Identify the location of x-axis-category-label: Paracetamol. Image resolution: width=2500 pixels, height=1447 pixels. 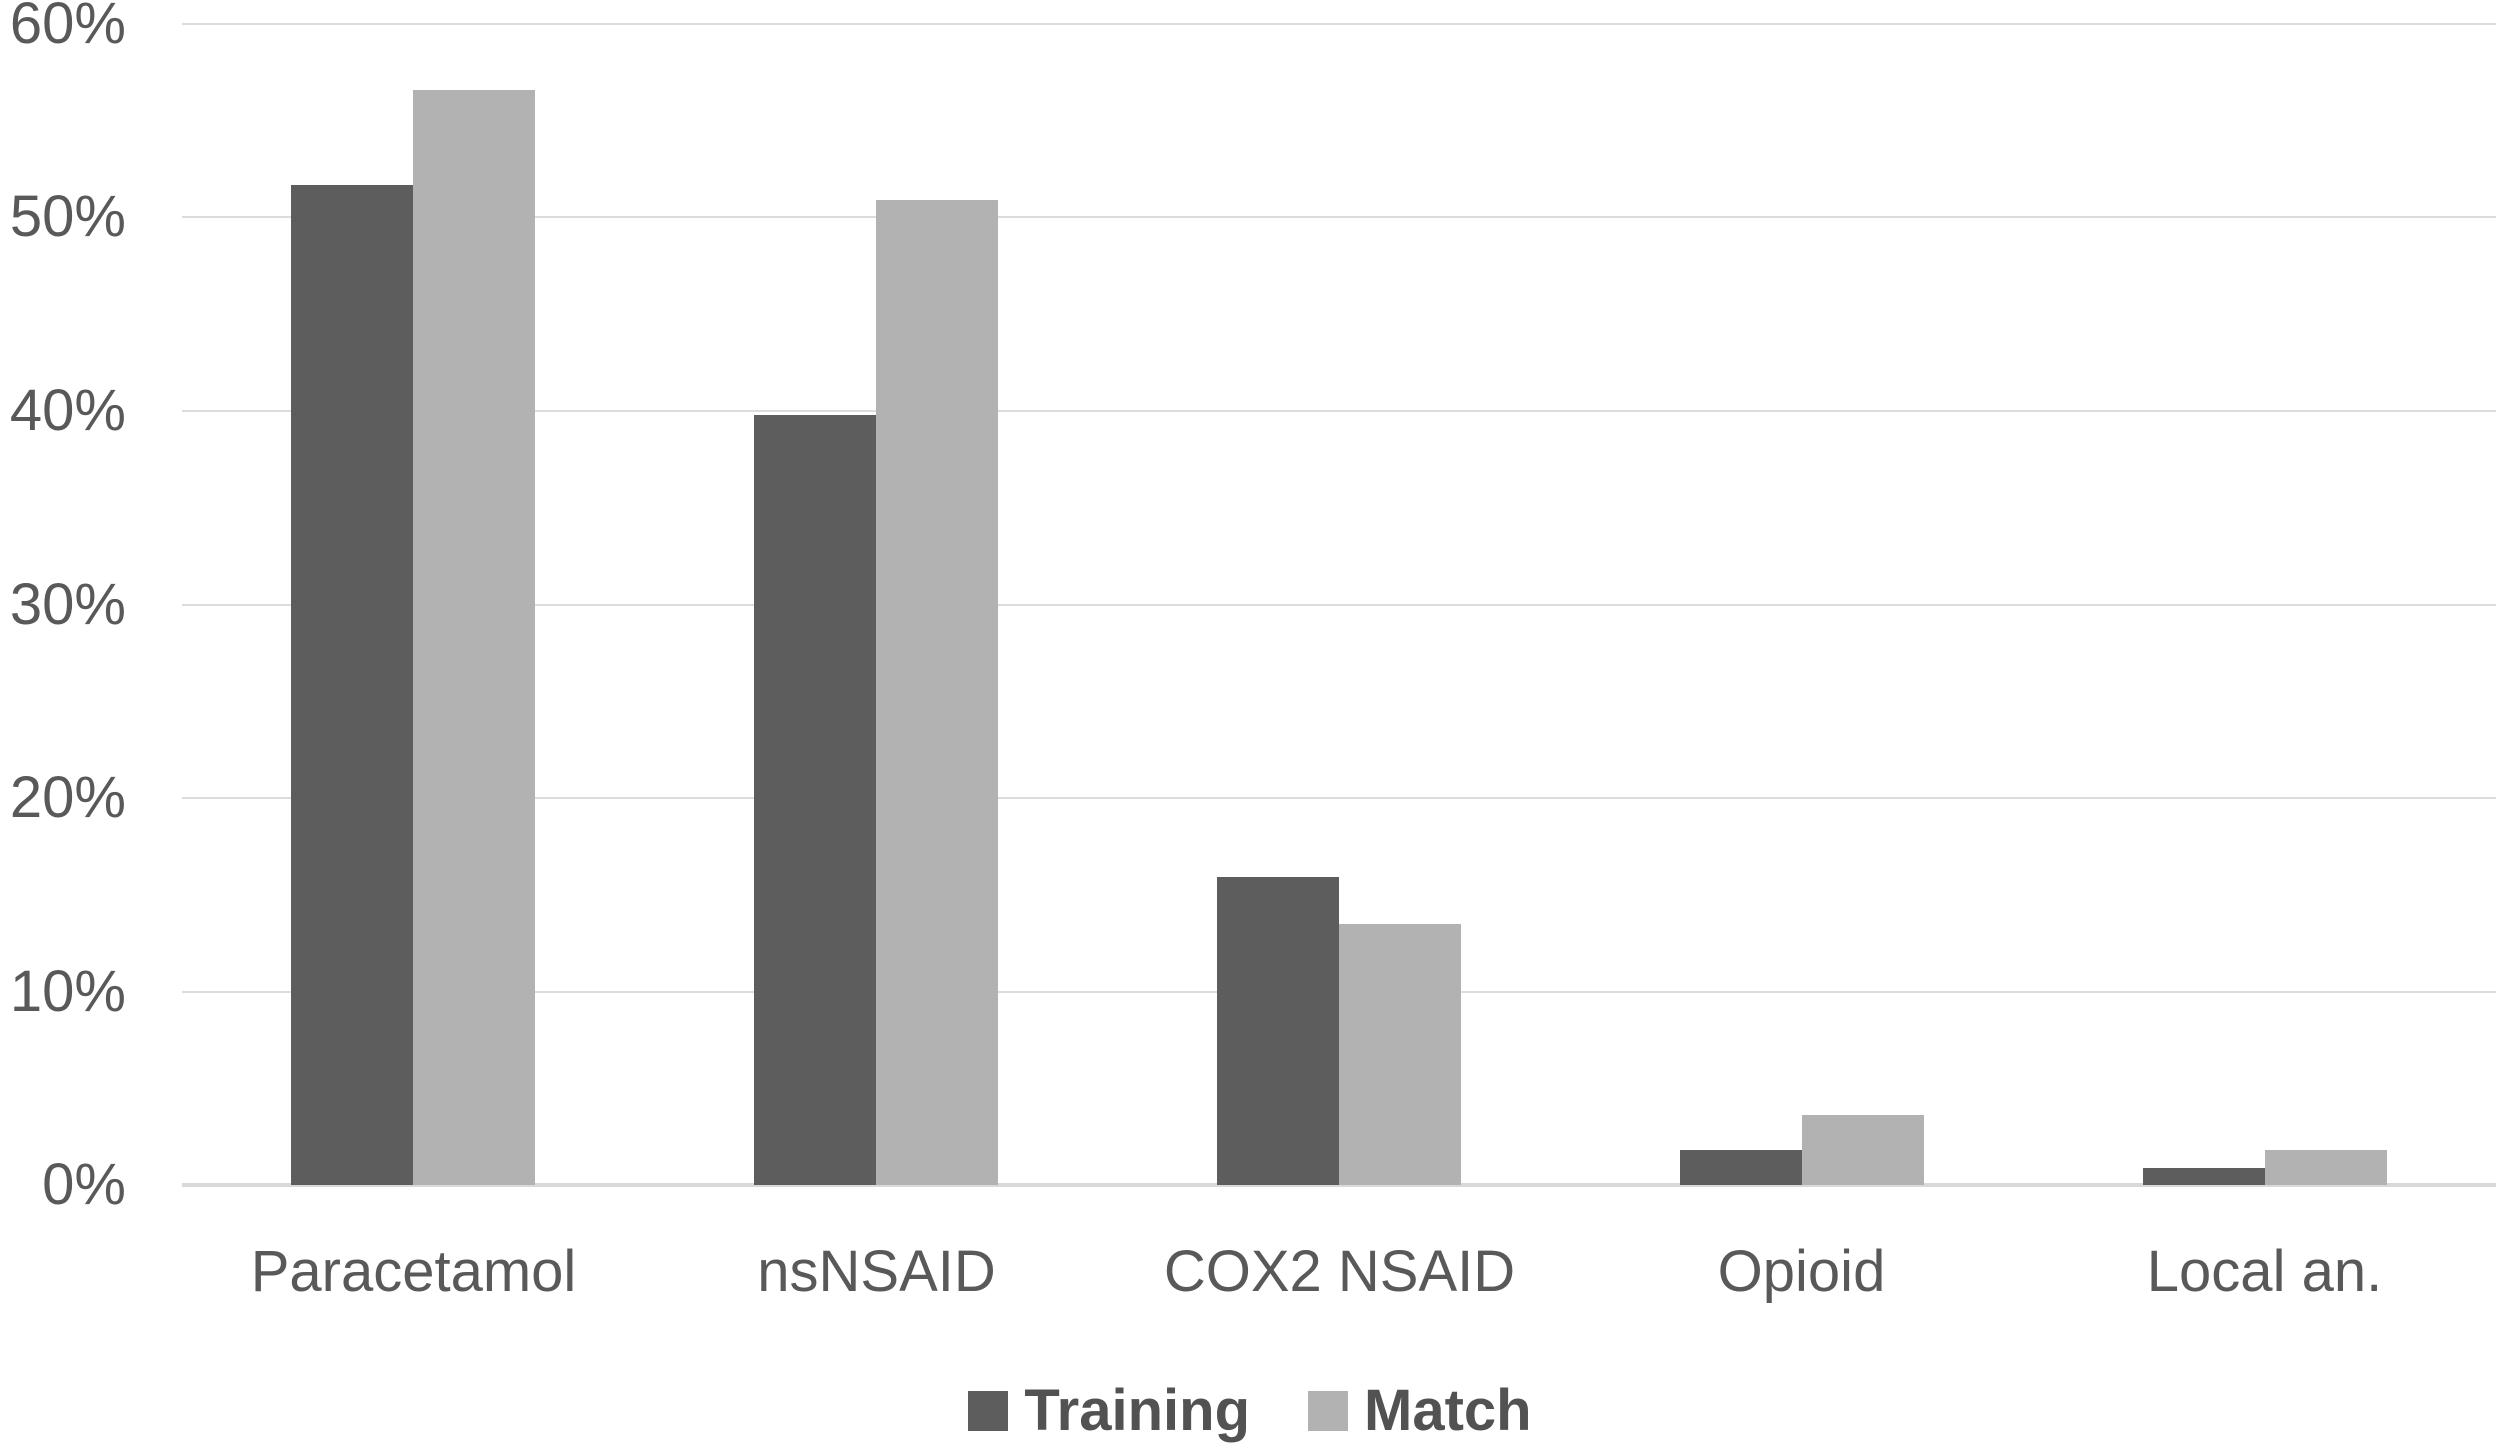
(413, 1271).